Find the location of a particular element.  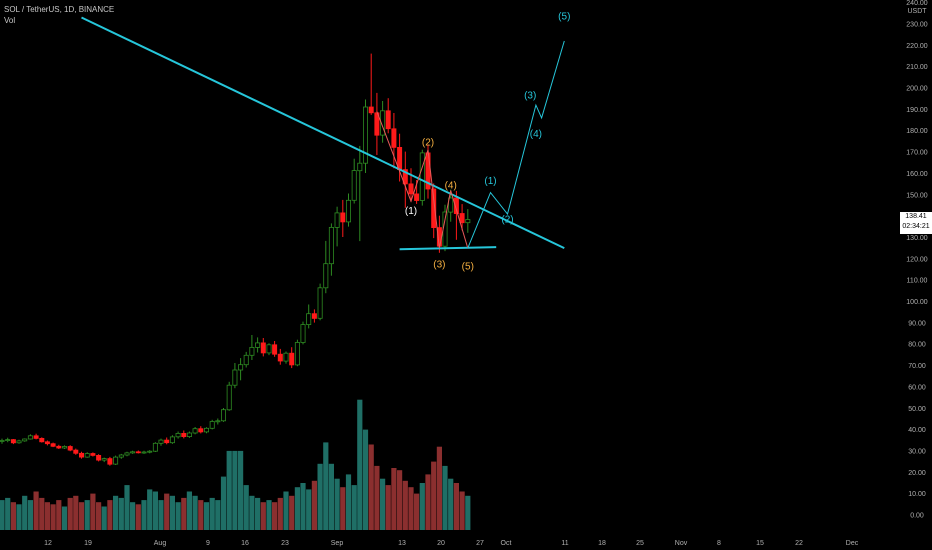

volume-indicator-label: Vol is located at coordinates (10, 20).